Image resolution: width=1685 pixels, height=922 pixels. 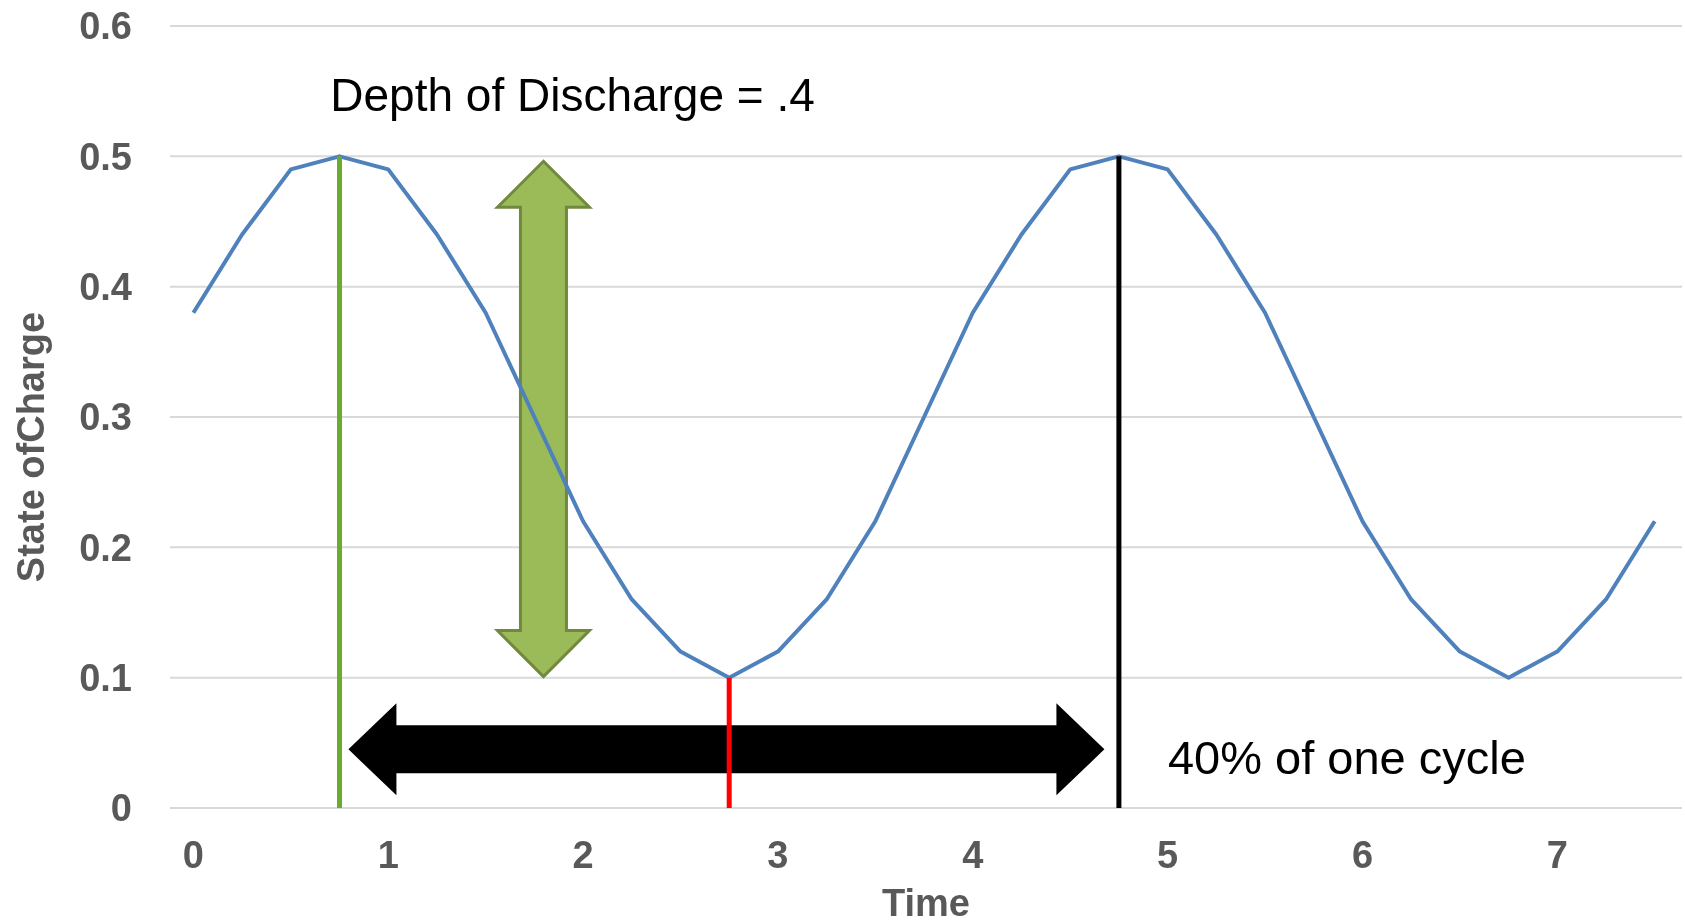 What do you see at coordinates (1557, 855) in the screenshot?
I see `x-tick-label: 7` at bounding box center [1557, 855].